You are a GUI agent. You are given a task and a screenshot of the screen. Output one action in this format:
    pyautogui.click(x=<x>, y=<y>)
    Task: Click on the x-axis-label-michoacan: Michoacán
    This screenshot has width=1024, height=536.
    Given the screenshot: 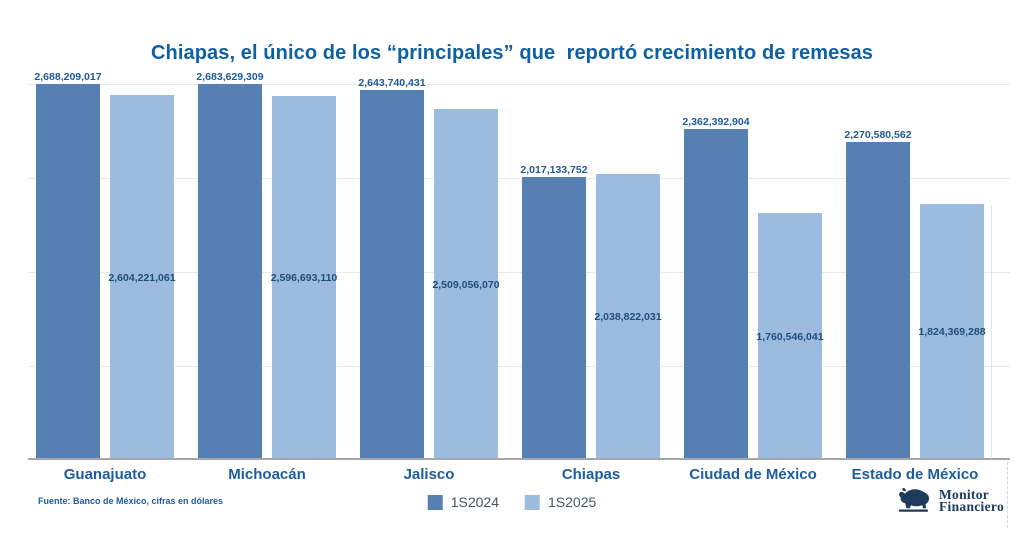 What is the action you would take?
    pyautogui.click(x=267, y=474)
    